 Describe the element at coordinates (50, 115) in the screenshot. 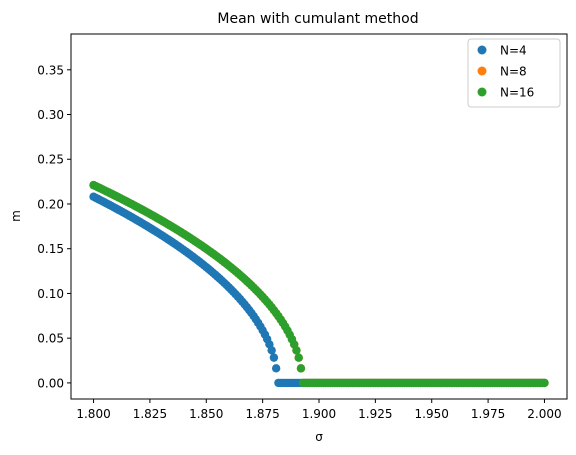

I see `y-tick-label: 0.30` at that location.